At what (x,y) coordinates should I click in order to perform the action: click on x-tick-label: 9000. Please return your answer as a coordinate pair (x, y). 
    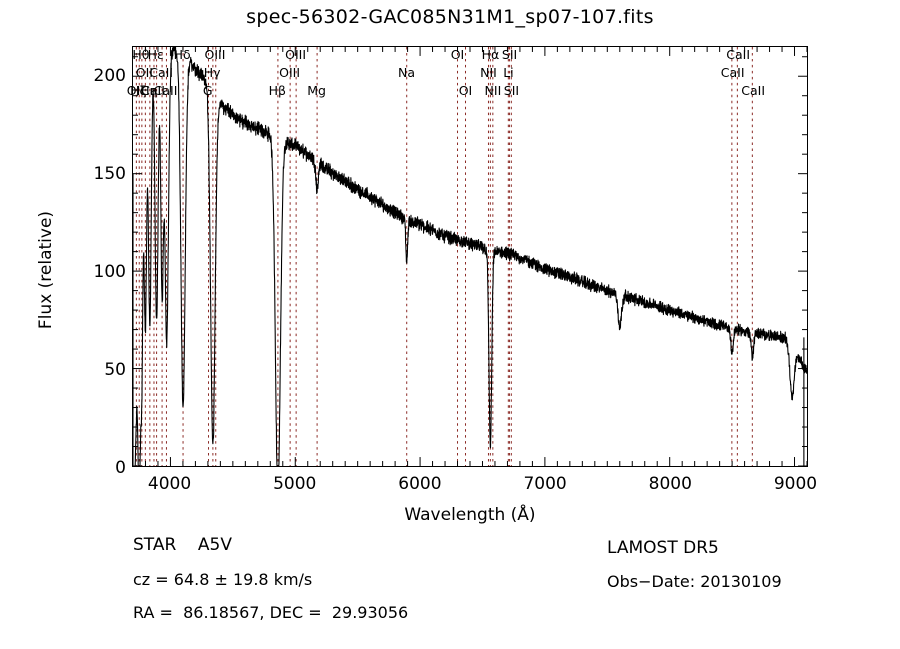
    Looking at the image, I should click on (795, 484).